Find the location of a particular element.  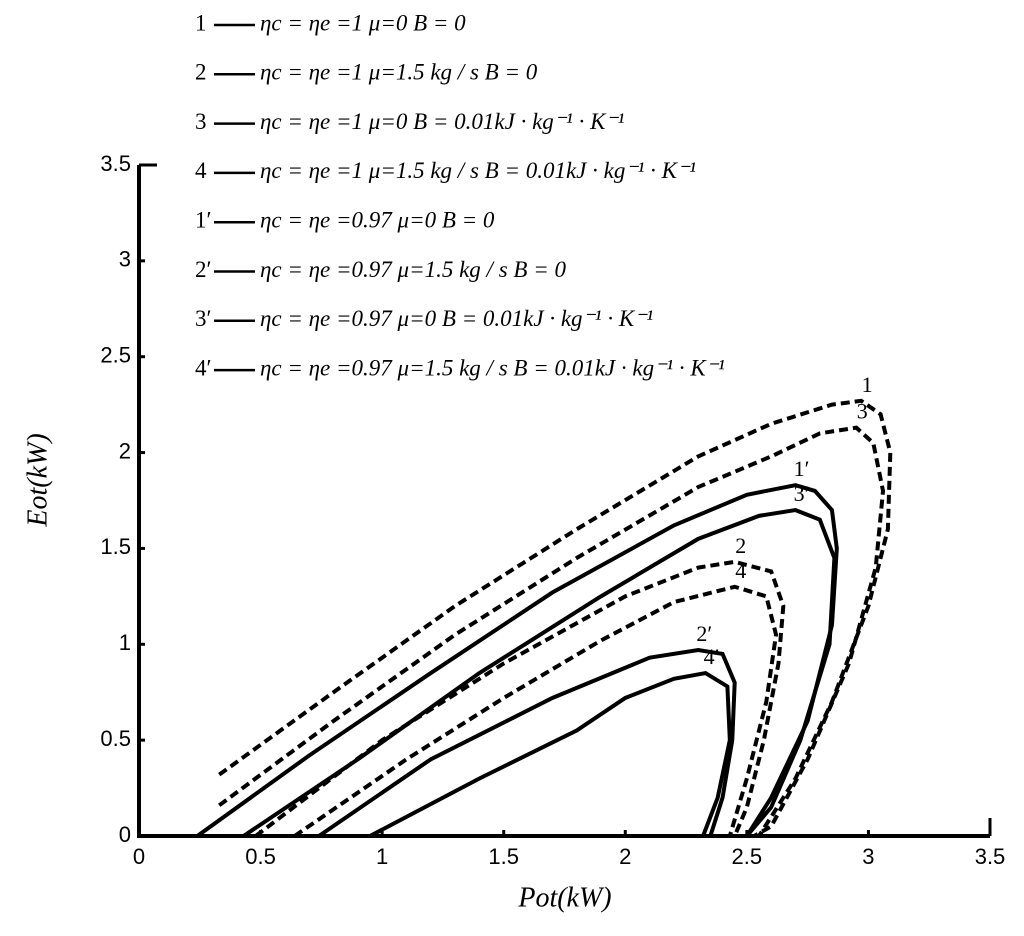

legend-name: 2 is located at coordinates (201, 72).